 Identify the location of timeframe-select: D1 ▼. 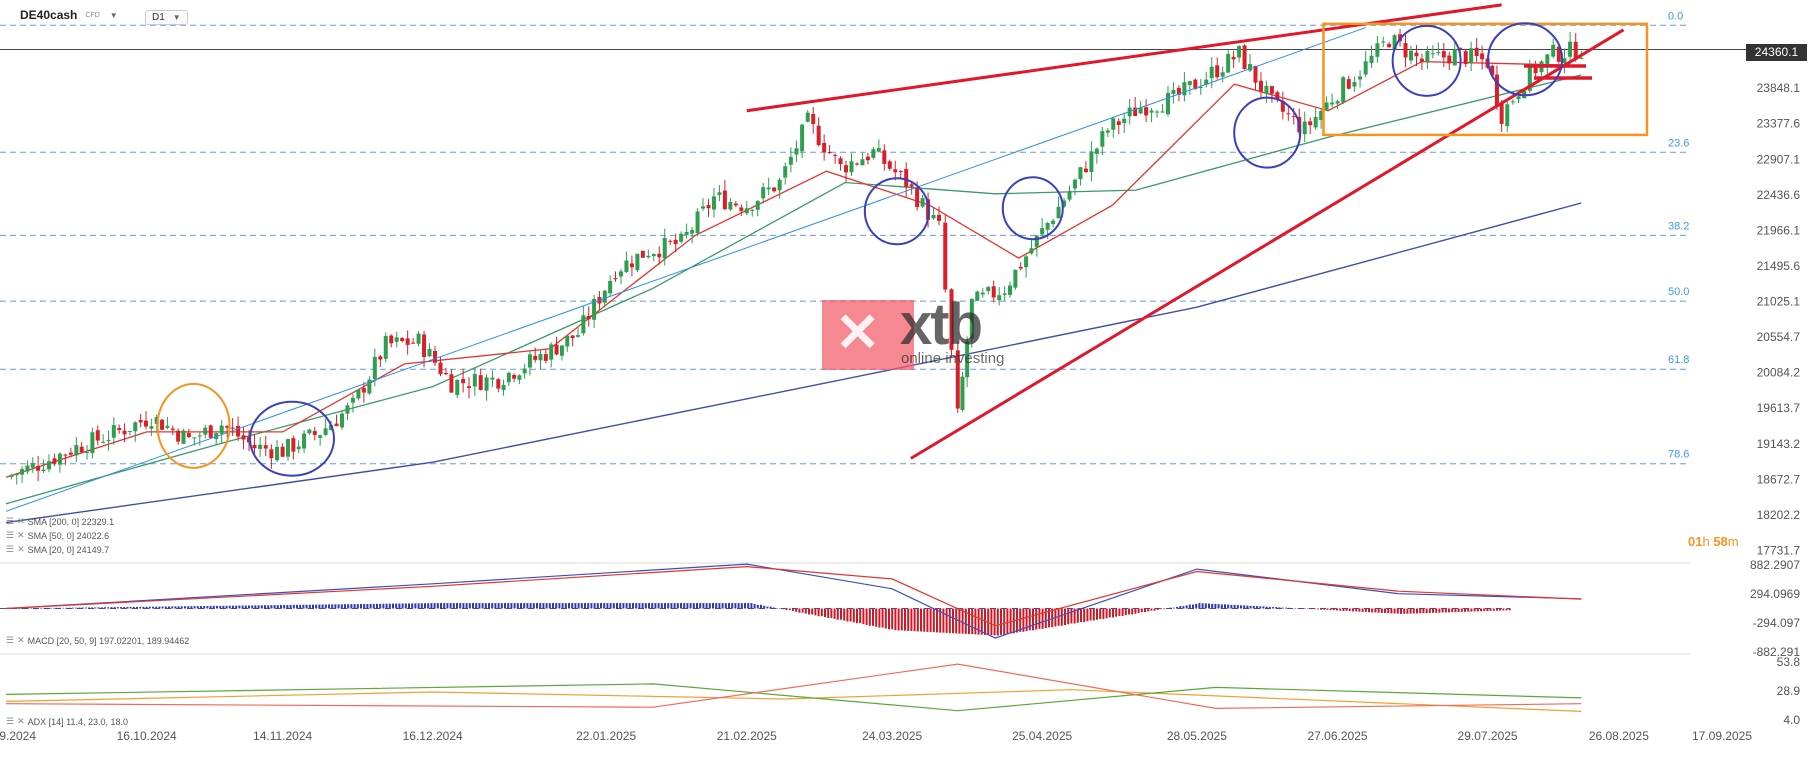
(166, 17).